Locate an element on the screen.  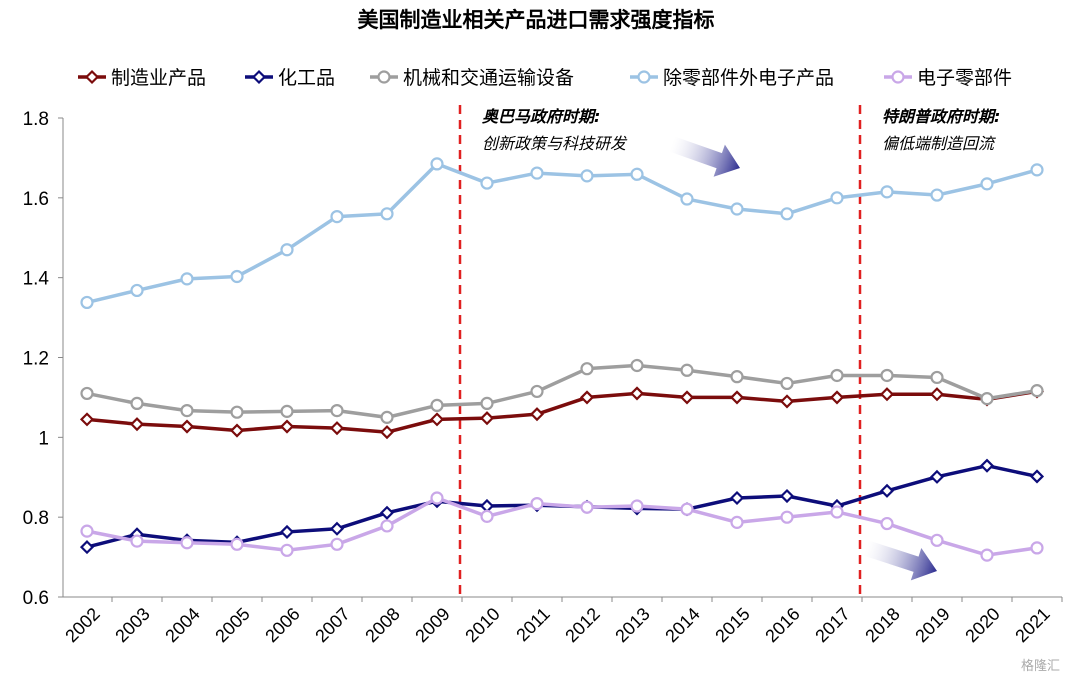
legend-label: 制造业产品 is located at coordinates (158, 78).